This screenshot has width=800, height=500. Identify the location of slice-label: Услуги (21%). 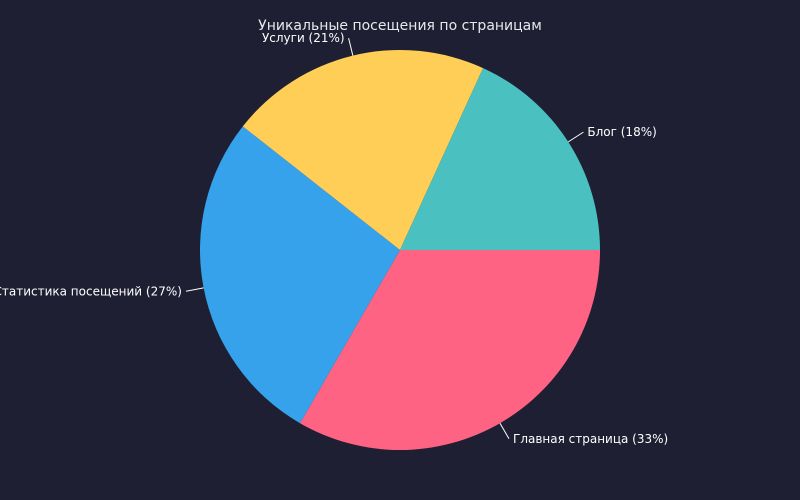
(303, 38).